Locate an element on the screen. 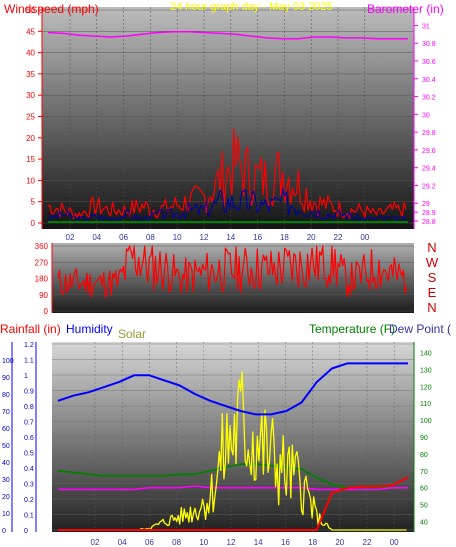  dewpoint-title: Dew Point ( is located at coordinates (420, 329).